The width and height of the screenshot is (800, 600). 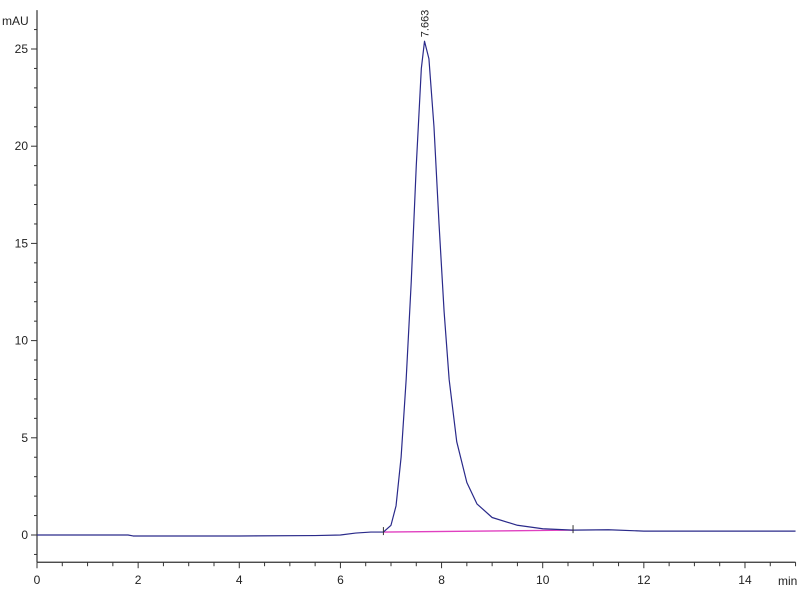 What do you see at coordinates (478, 531) in the screenshot?
I see `integration-baseline` at bounding box center [478, 531].